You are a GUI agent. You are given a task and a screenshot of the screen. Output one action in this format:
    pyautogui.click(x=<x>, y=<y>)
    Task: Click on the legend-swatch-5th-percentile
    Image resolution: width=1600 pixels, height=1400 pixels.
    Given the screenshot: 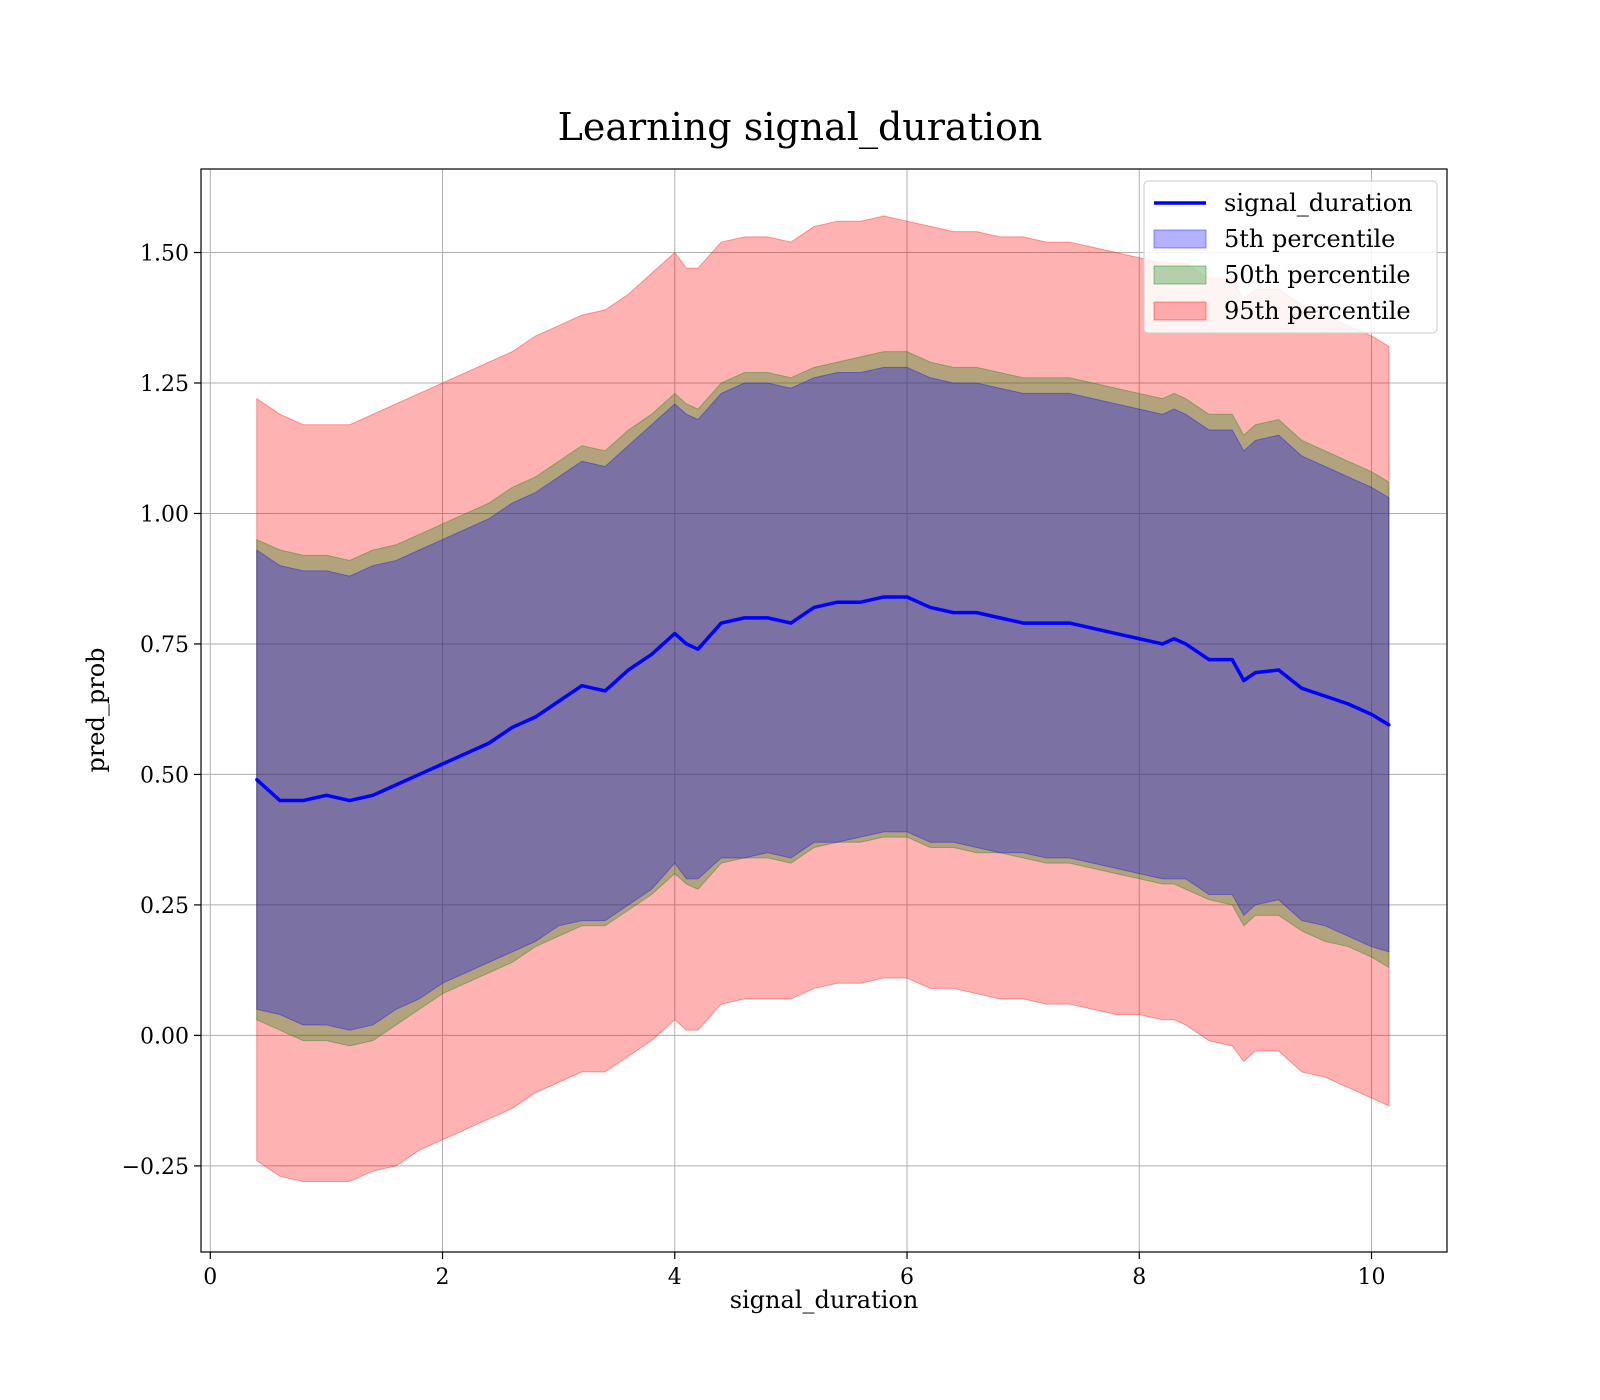 What is the action you would take?
    pyautogui.click(x=1180, y=239)
    